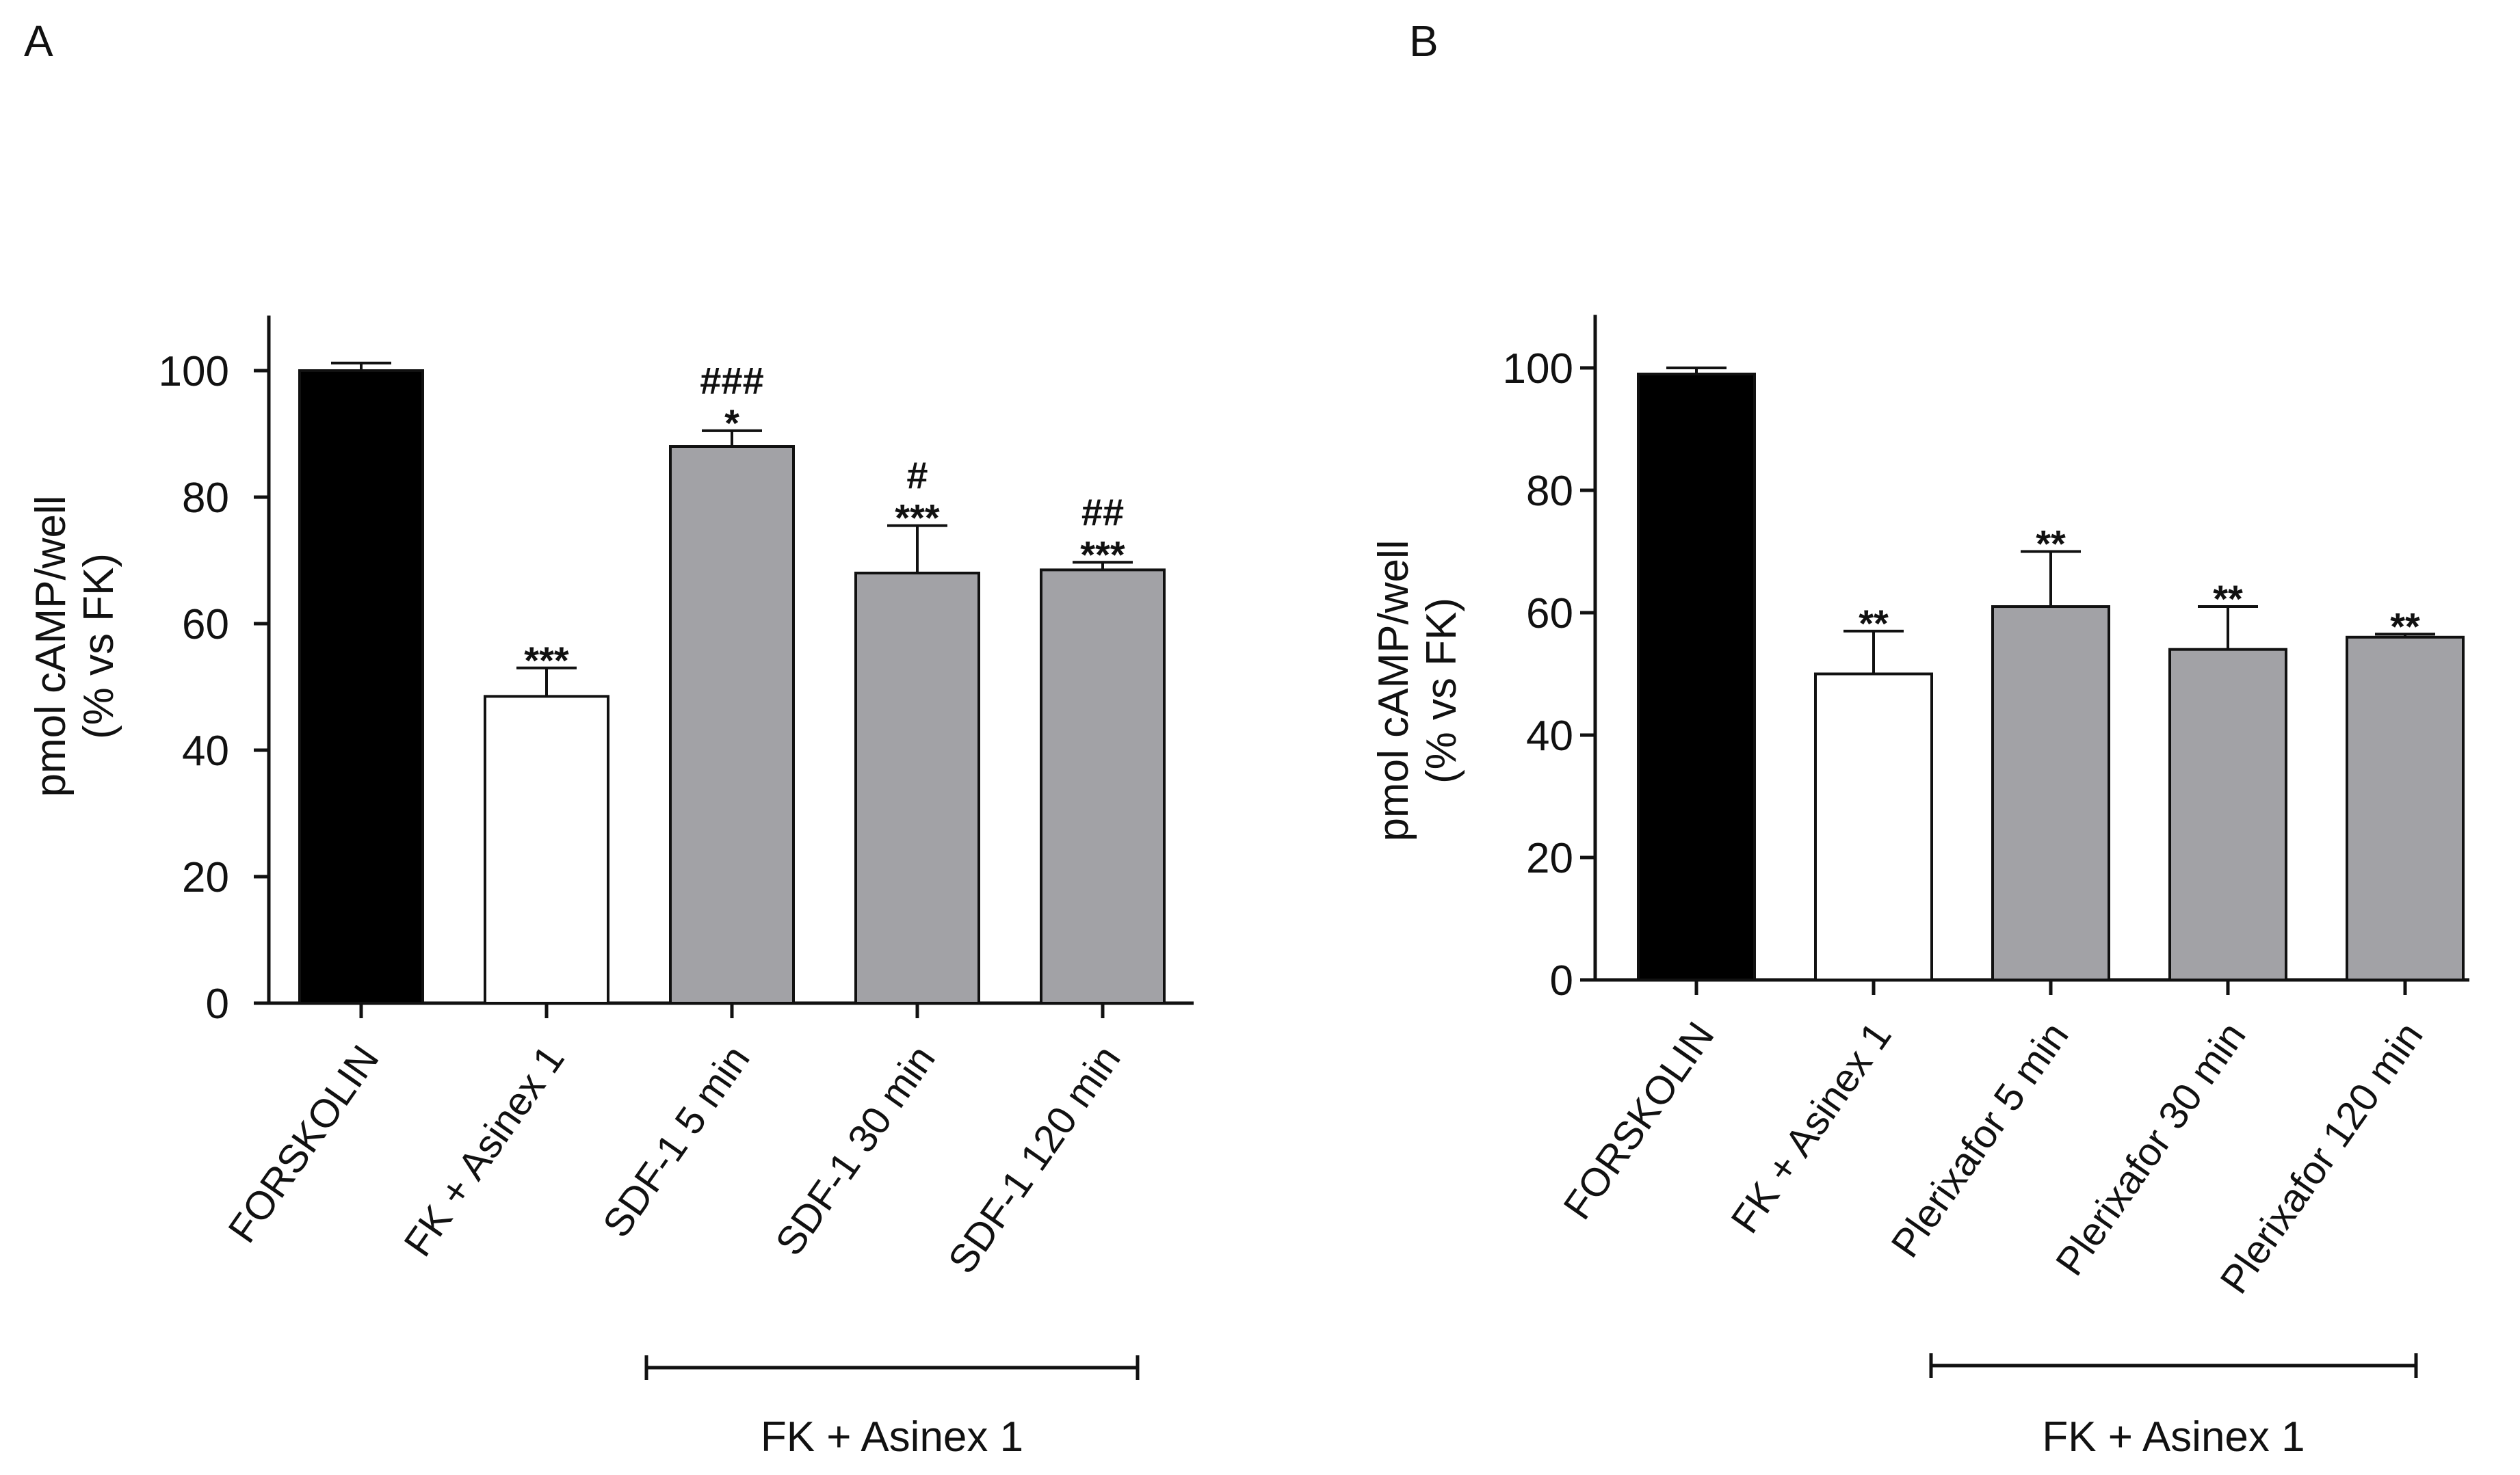  What do you see at coordinates (1424, 41) in the screenshot?
I see `panel-label: B` at bounding box center [1424, 41].